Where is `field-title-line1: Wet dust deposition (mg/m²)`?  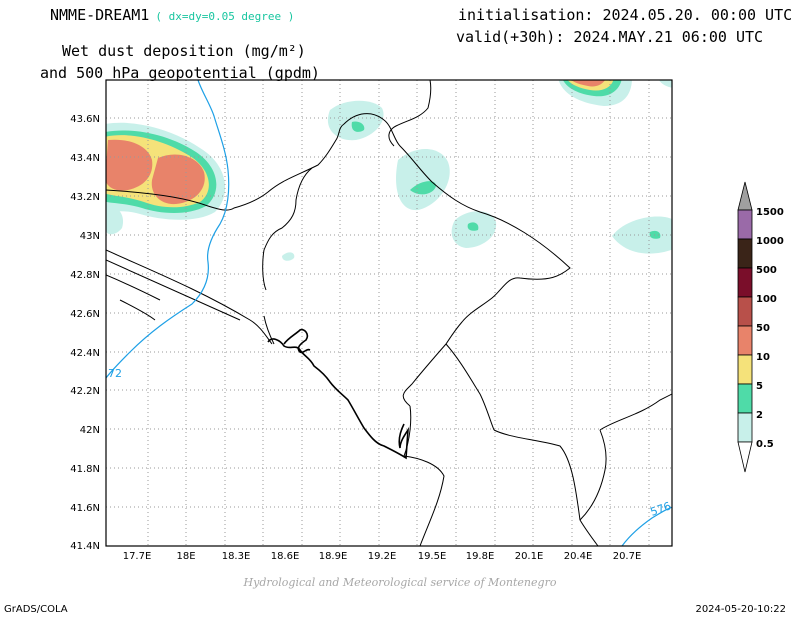 field-title-line1: Wet dust deposition (mg/m²) is located at coordinates (184, 51).